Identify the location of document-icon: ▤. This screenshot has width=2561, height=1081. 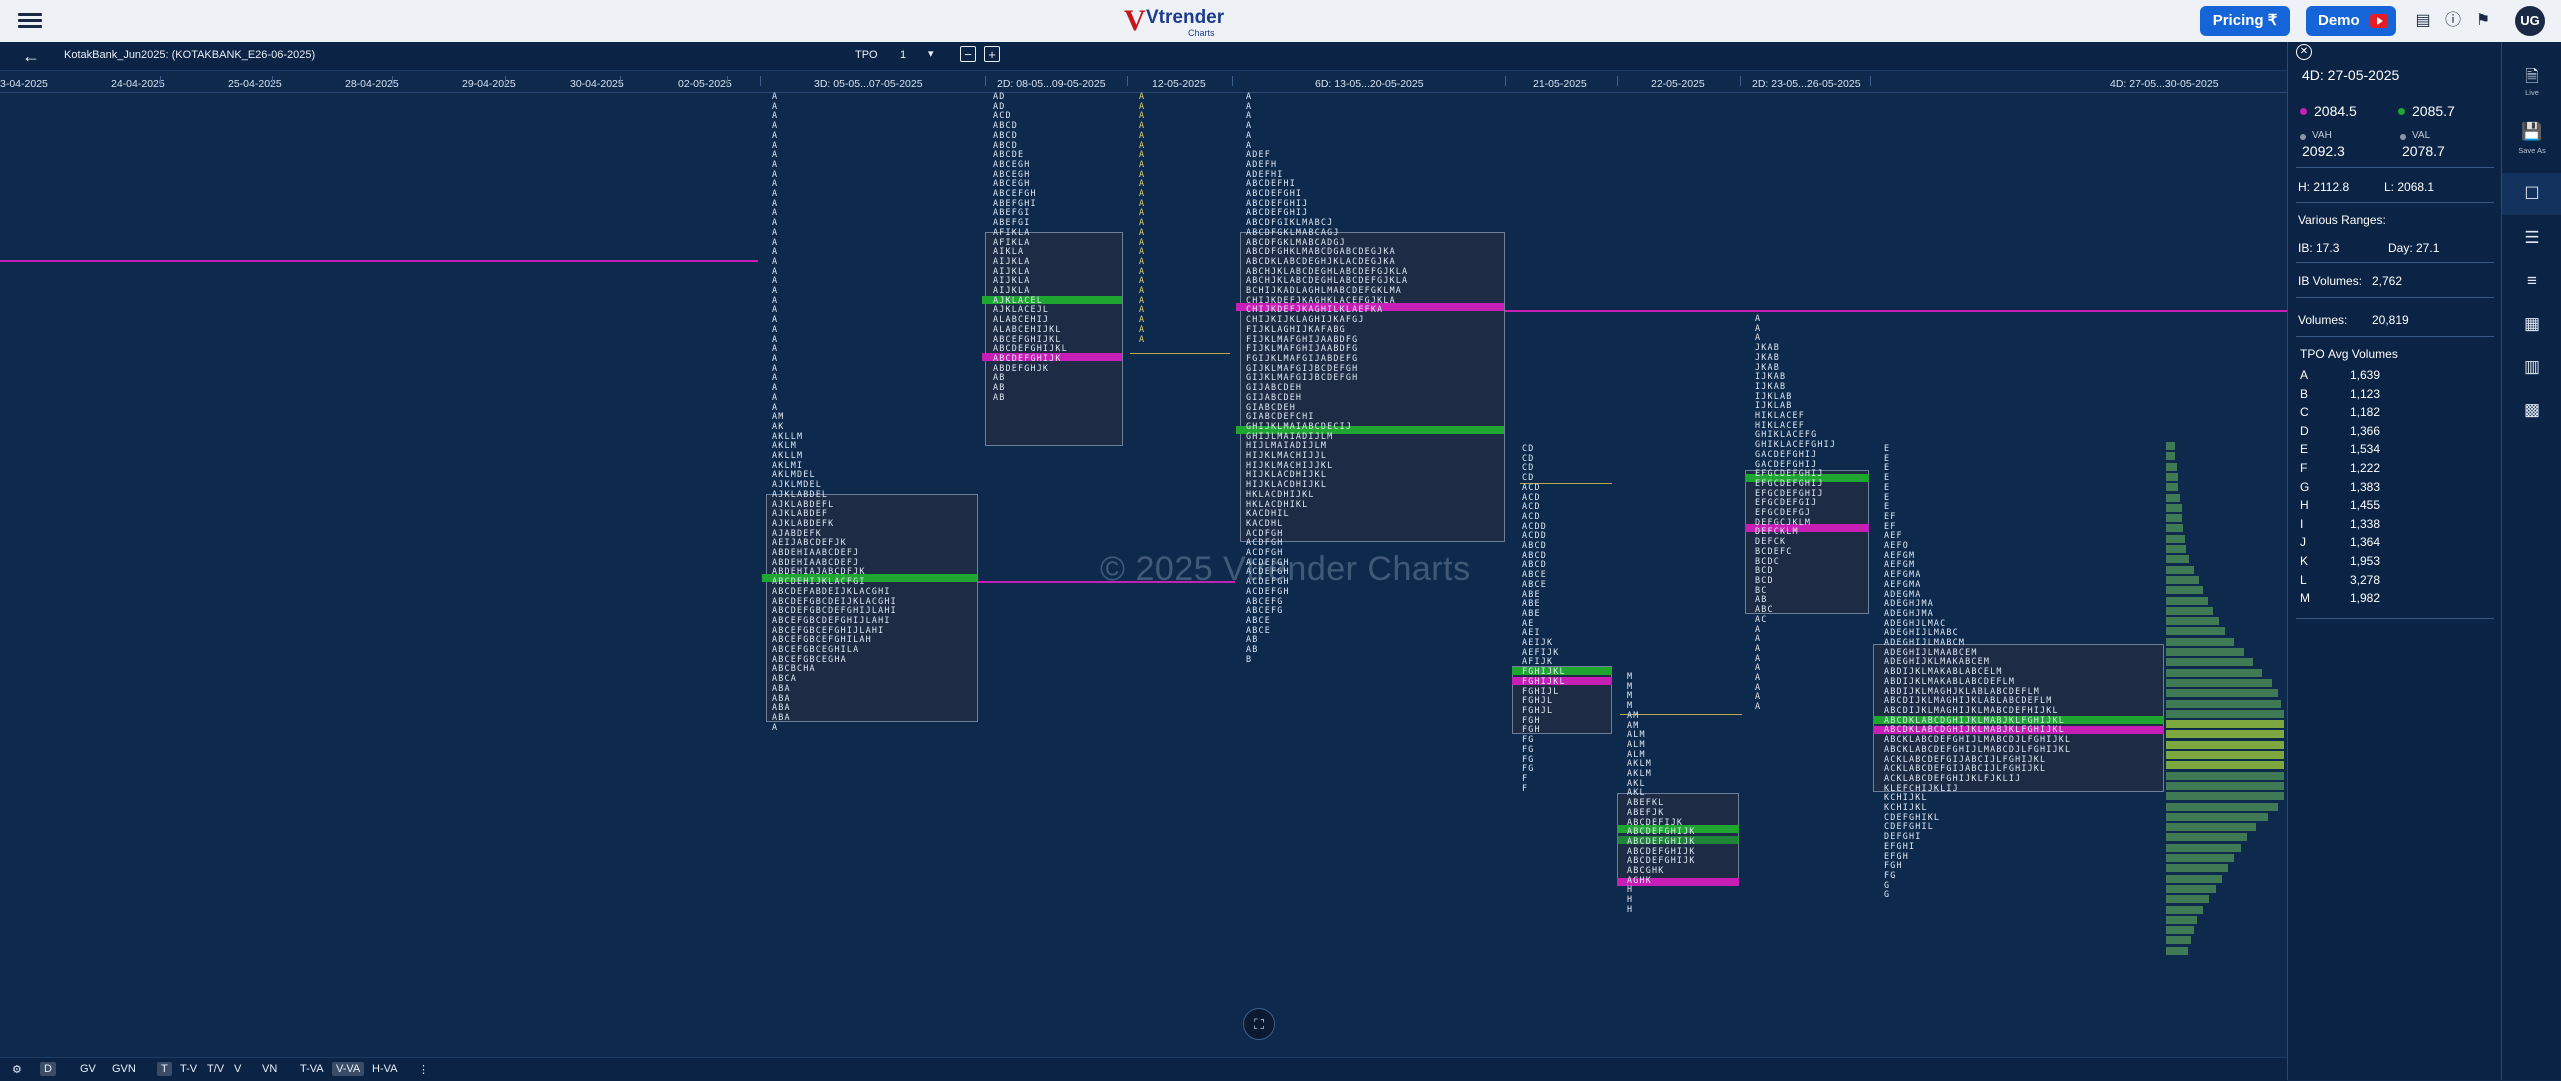
(2423, 20).